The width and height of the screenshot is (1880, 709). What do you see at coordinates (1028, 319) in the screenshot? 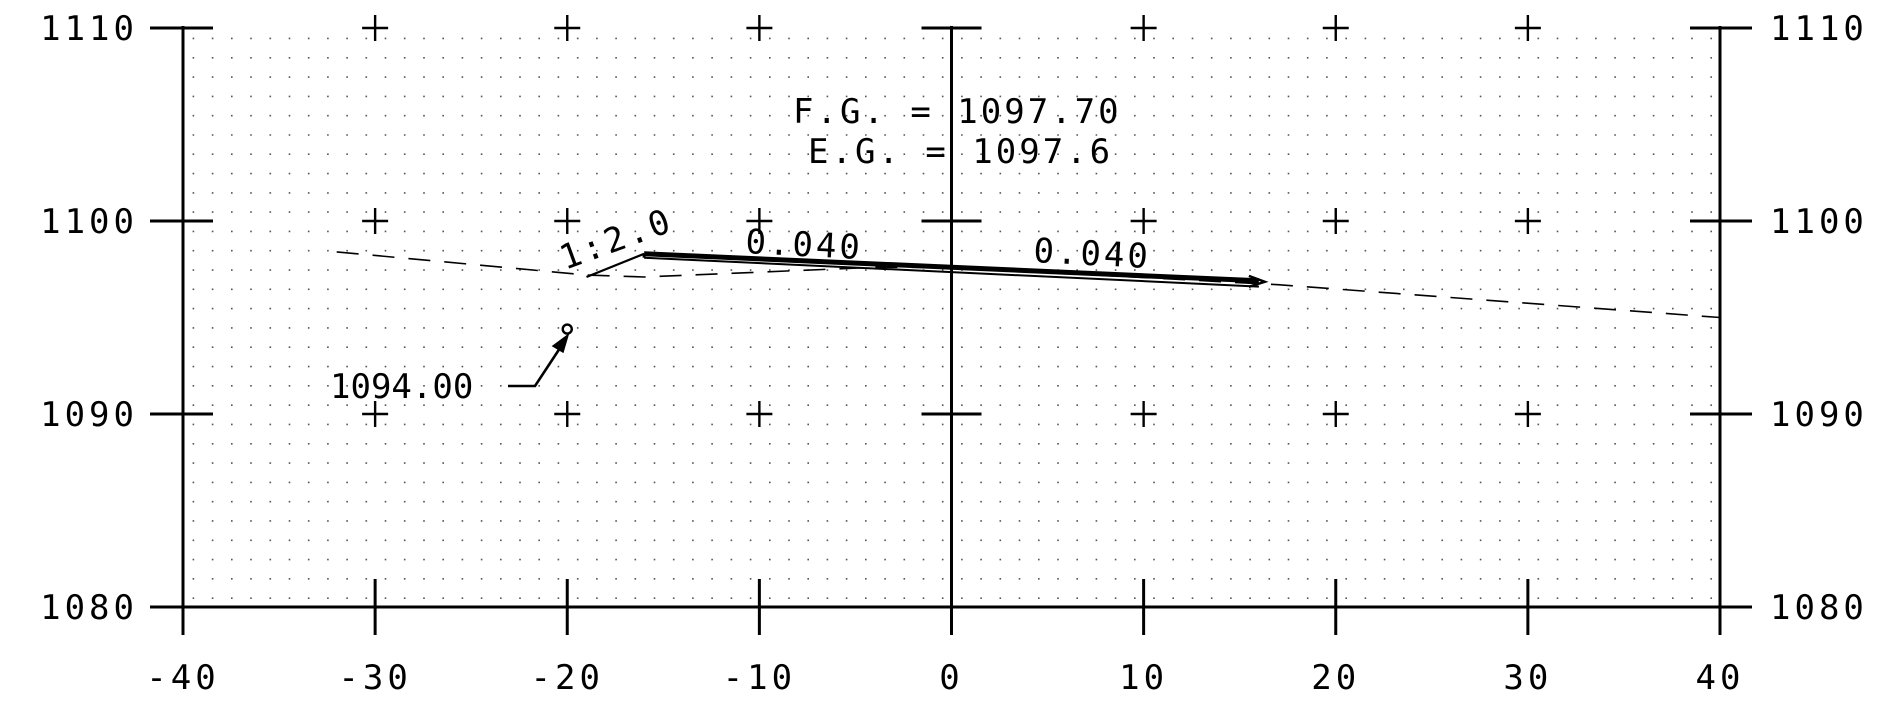
I see `section-lines` at bounding box center [1028, 319].